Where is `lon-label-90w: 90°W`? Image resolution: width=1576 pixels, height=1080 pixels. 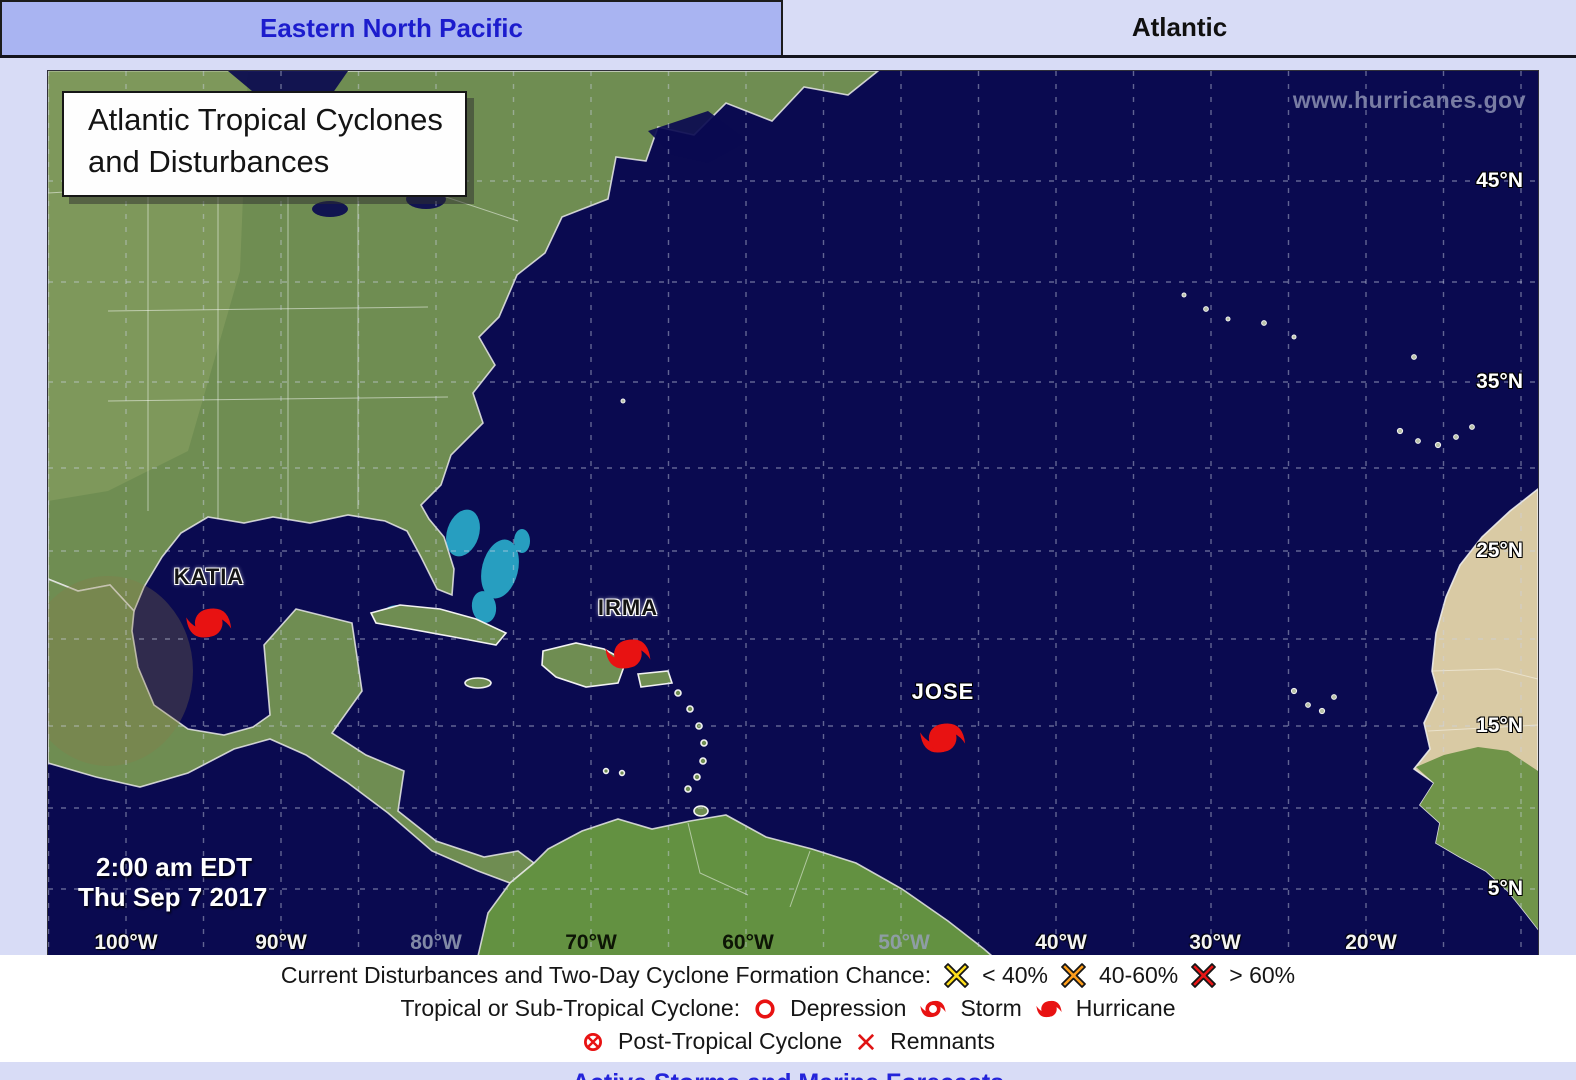 lon-label-90w: 90°W is located at coordinates (281, 942).